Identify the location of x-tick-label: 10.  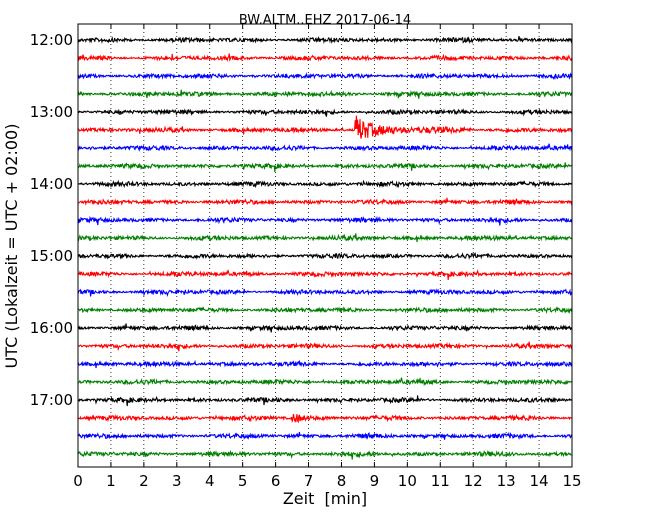
(407, 481).